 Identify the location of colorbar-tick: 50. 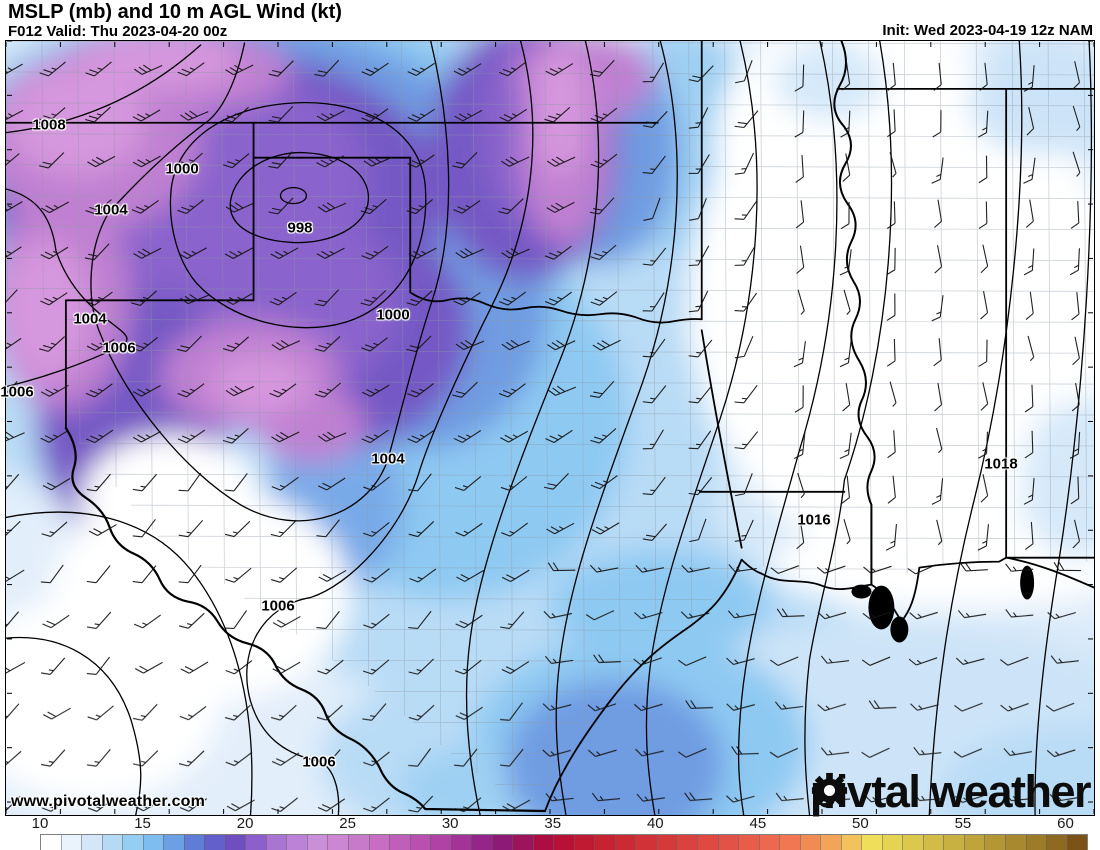
(860, 823).